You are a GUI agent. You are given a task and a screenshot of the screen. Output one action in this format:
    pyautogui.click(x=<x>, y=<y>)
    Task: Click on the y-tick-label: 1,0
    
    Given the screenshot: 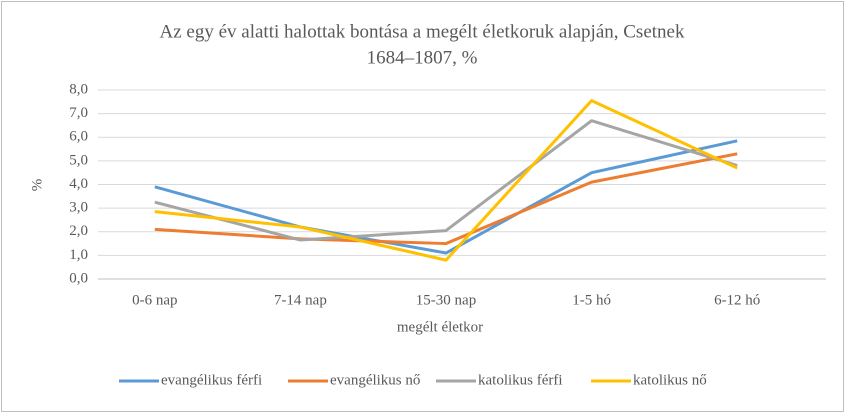 What is the action you would take?
    pyautogui.click(x=78, y=255)
    